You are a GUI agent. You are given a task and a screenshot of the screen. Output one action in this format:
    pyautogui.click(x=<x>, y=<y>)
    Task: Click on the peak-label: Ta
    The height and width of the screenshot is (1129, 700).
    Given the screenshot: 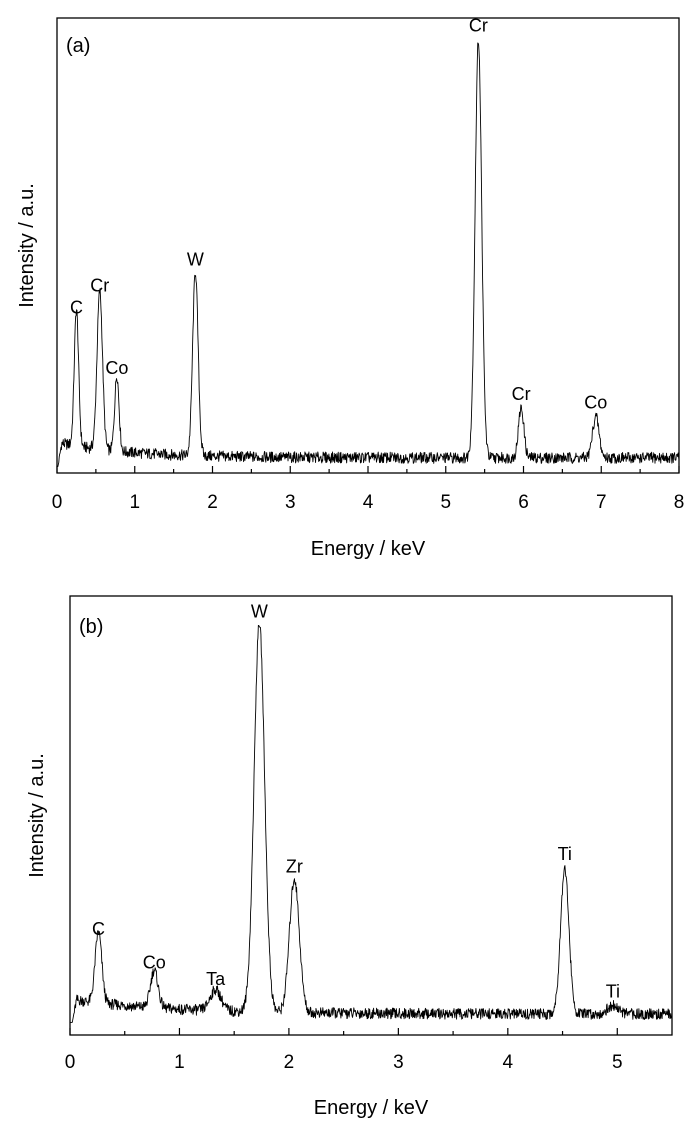 What is the action you would take?
    pyautogui.click(x=216, y=979)
    